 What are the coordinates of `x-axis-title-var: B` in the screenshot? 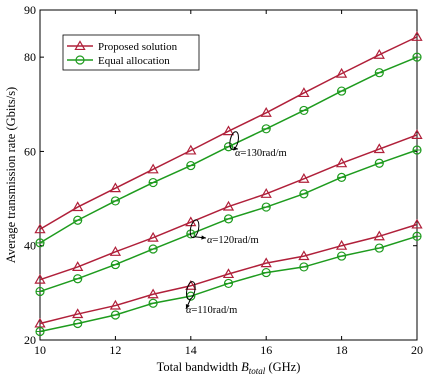 It's located at (245, 367).